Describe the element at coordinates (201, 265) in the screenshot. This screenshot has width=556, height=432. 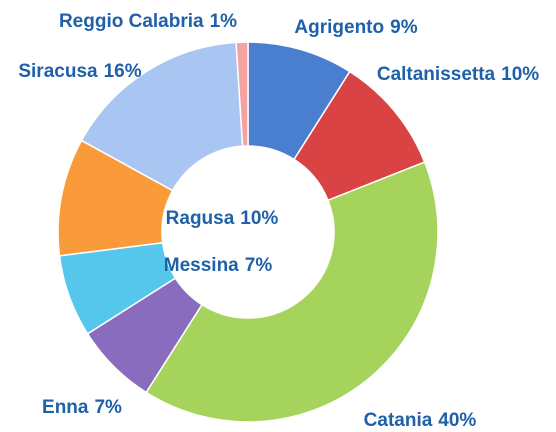
I see `slice-name: Messina` at that location.